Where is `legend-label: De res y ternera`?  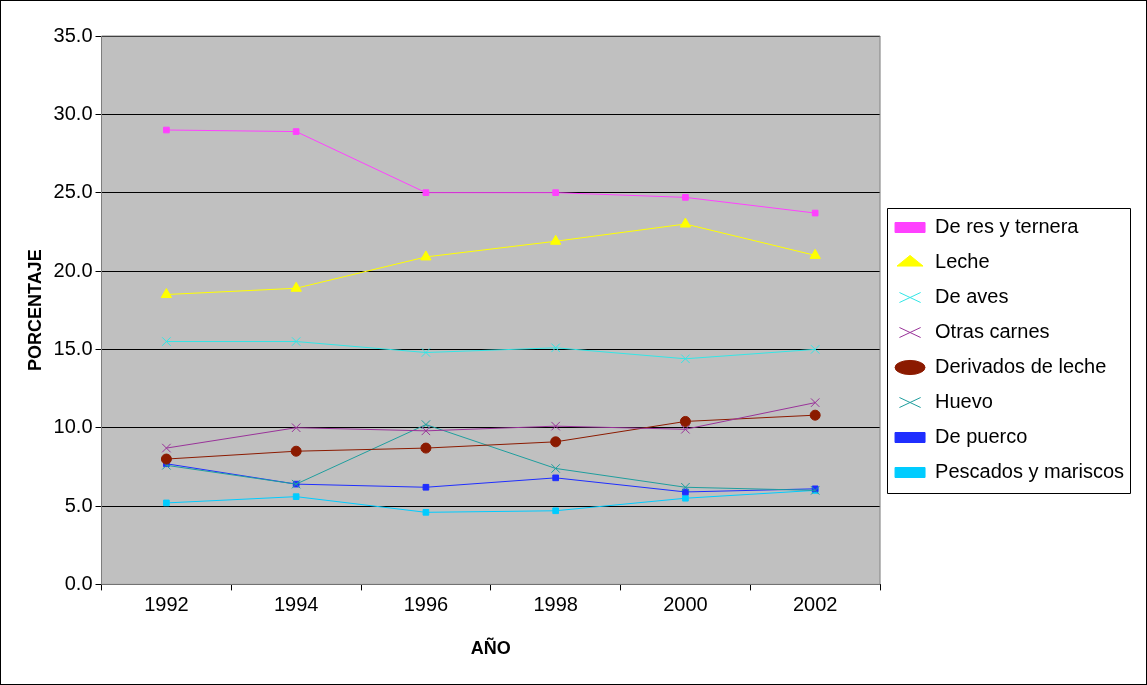
legend-label: De res y ternera is located at coordinates (1007, 226).